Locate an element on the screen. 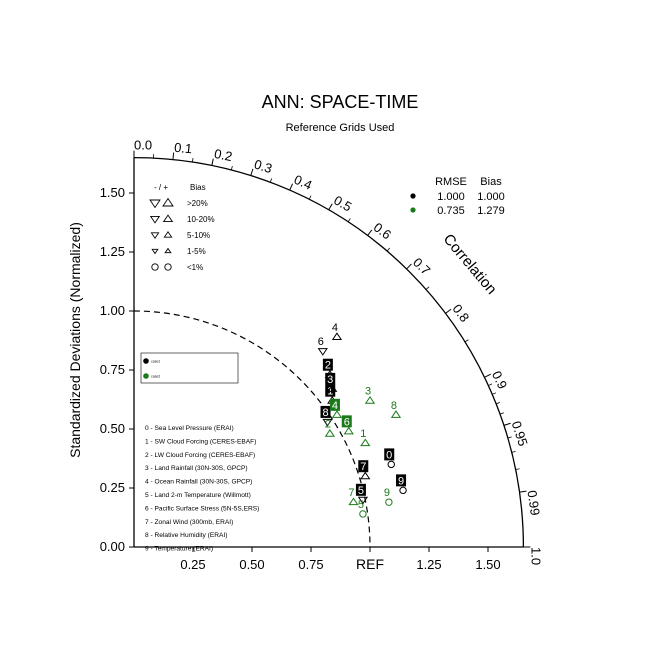 Image resolution: width=648 pixels, height=648 pixels. chart-title: ANN: SPACE-TIME is located at coordinates (340, 102).